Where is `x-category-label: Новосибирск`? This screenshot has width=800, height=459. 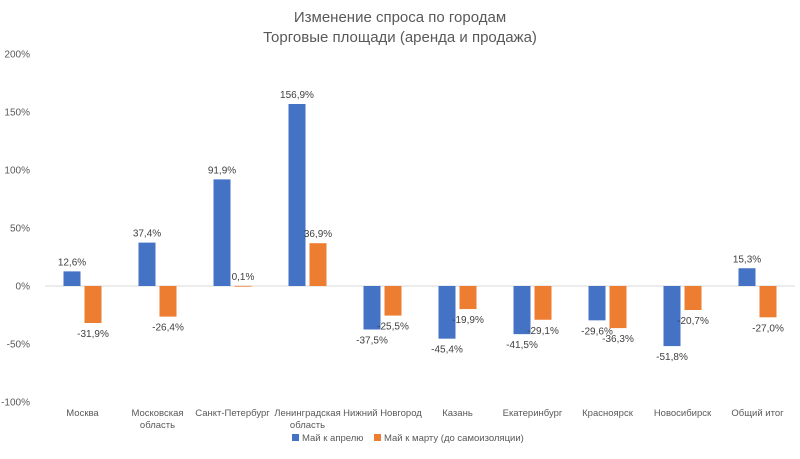 x-category-label: Новосибирск is located at coordinates (683, 413).